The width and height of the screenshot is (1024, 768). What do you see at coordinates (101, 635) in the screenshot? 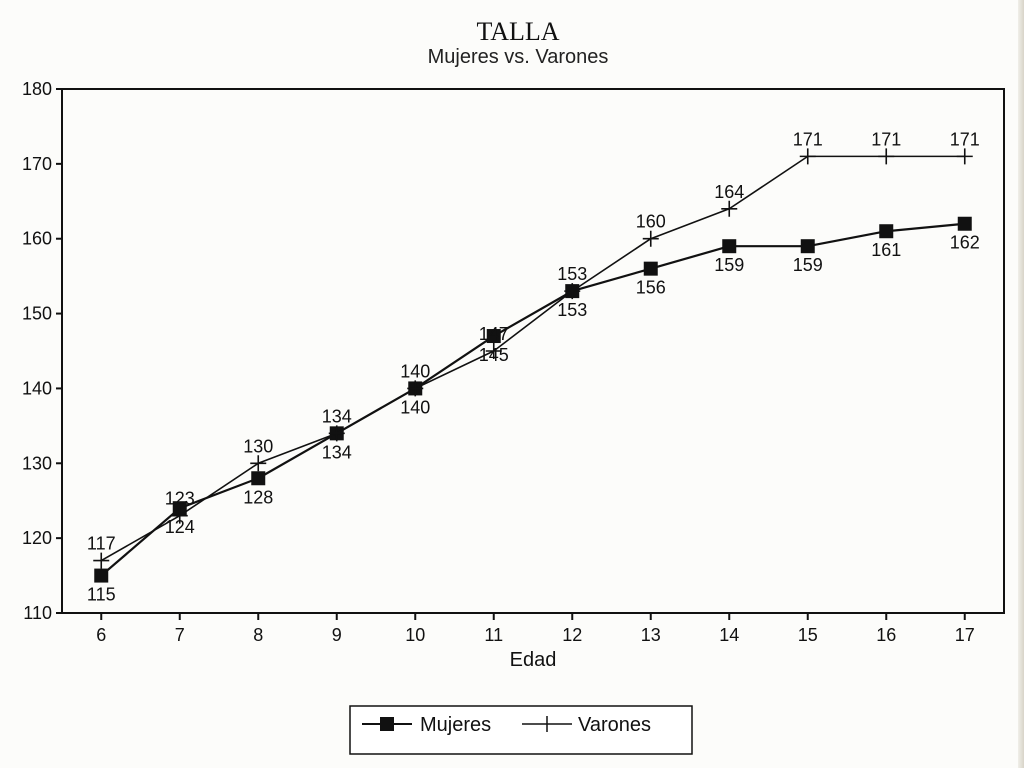
I see `x-tick-label: 6` at bounding box center [101, 635].